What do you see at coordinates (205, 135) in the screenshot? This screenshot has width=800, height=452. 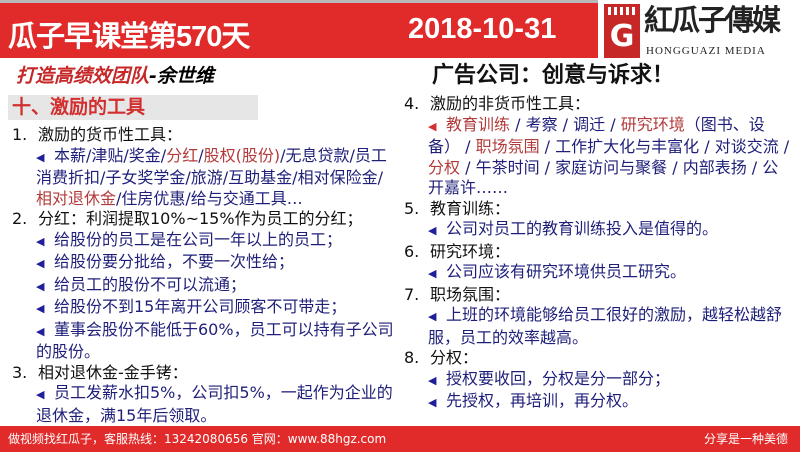 I see `list-item: 1. 激励的货币性工具：` at bounding box center [205, 135].